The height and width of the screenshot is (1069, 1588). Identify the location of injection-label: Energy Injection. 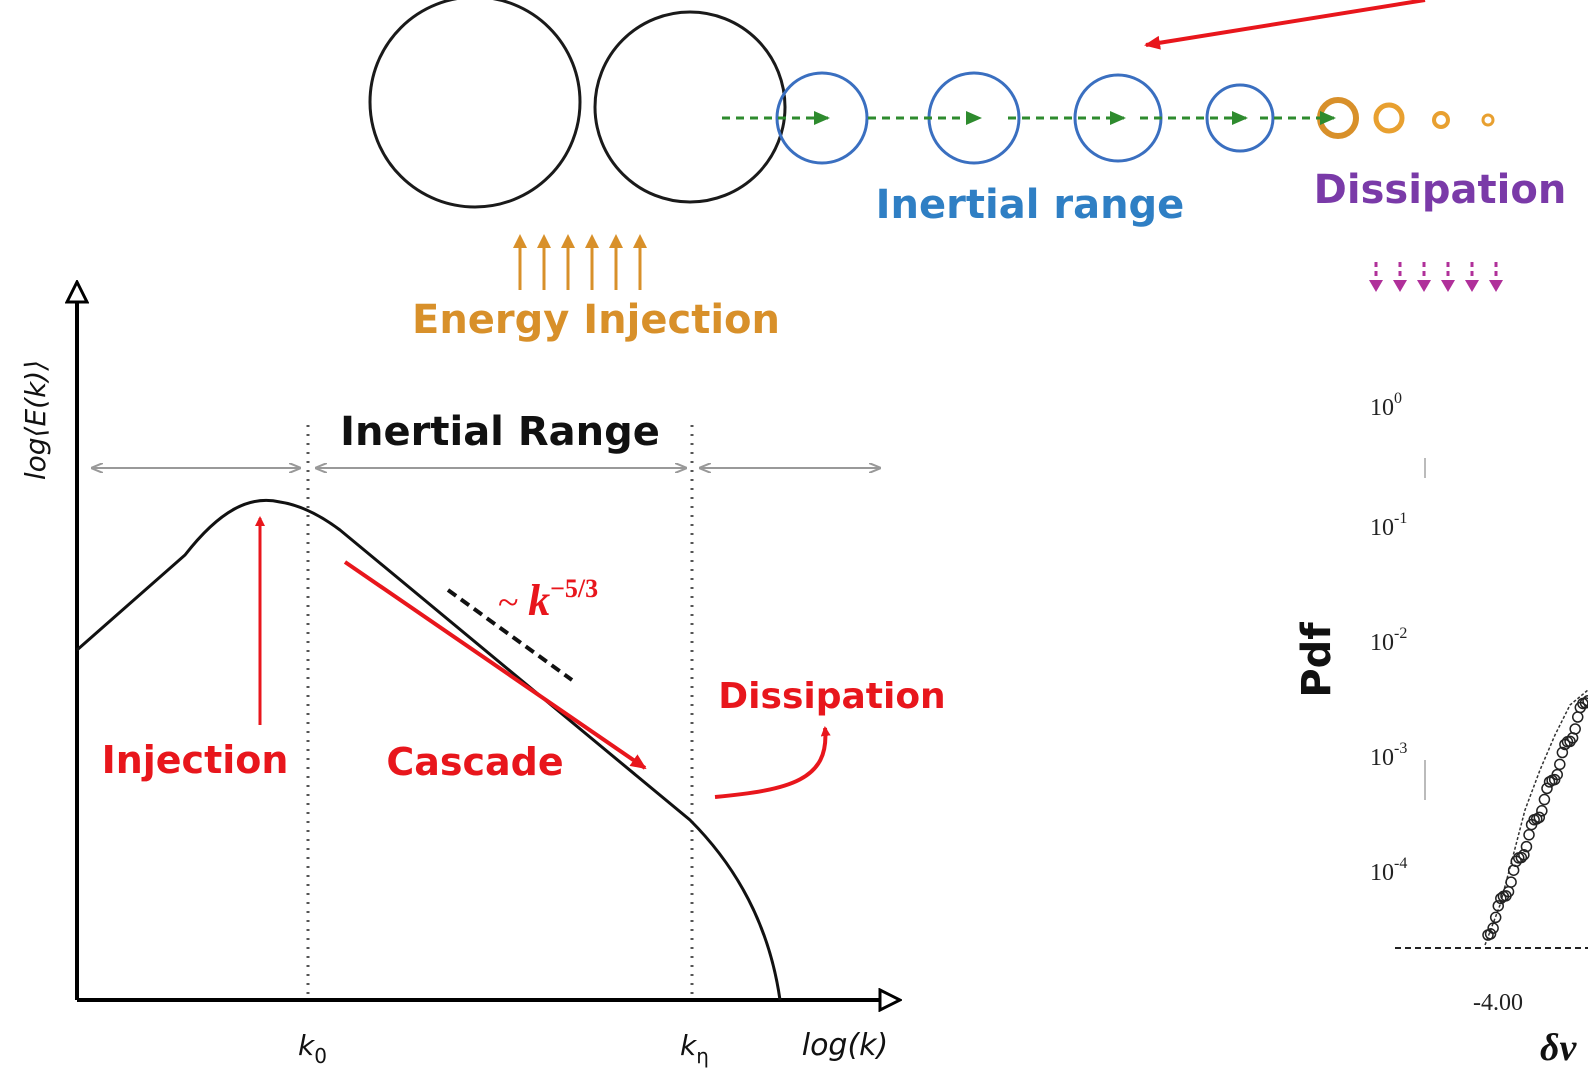
(596, 320).